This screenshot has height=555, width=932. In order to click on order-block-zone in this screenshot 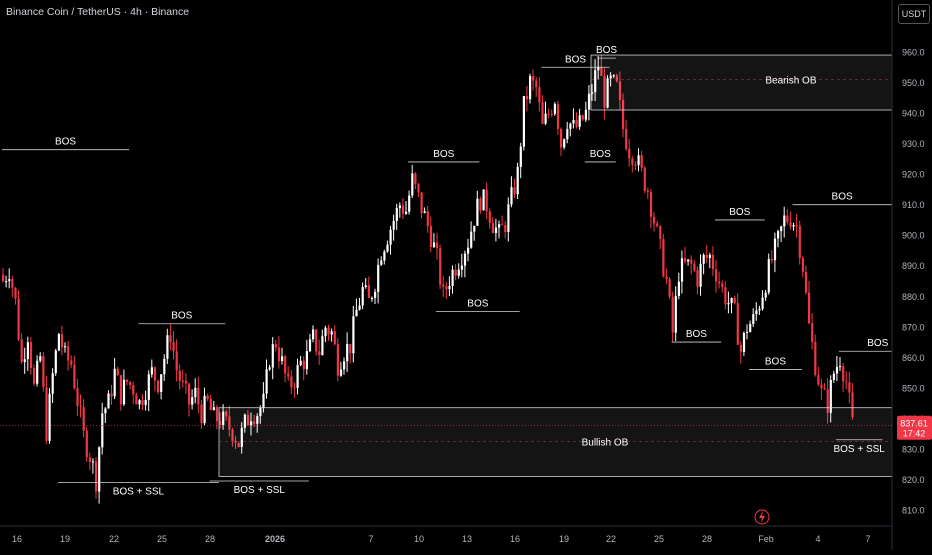, I will do `click(761, 82)`.